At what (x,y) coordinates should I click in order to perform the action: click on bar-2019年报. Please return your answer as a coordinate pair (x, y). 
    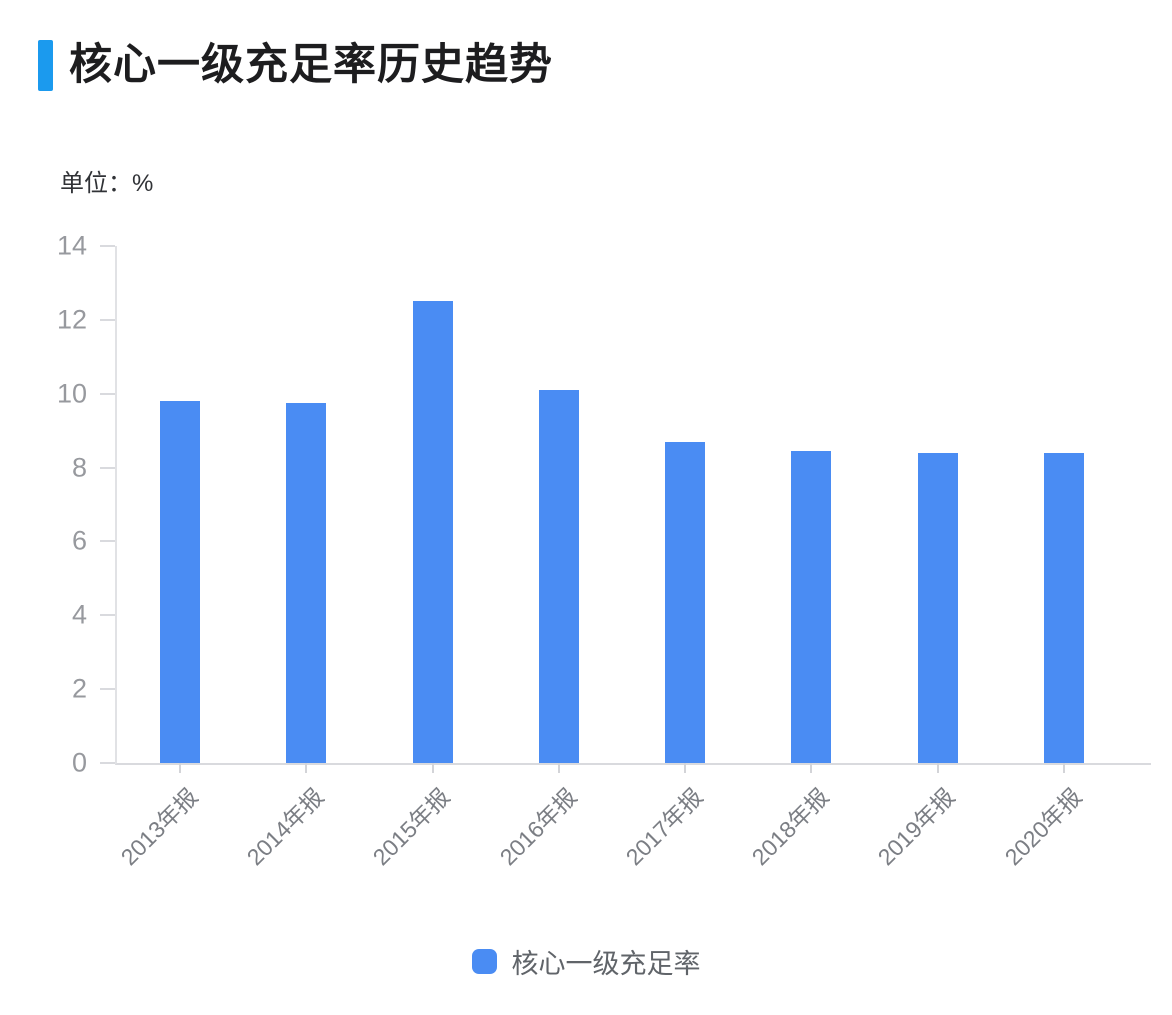
    Looking at the image, I should click on (937, 607).